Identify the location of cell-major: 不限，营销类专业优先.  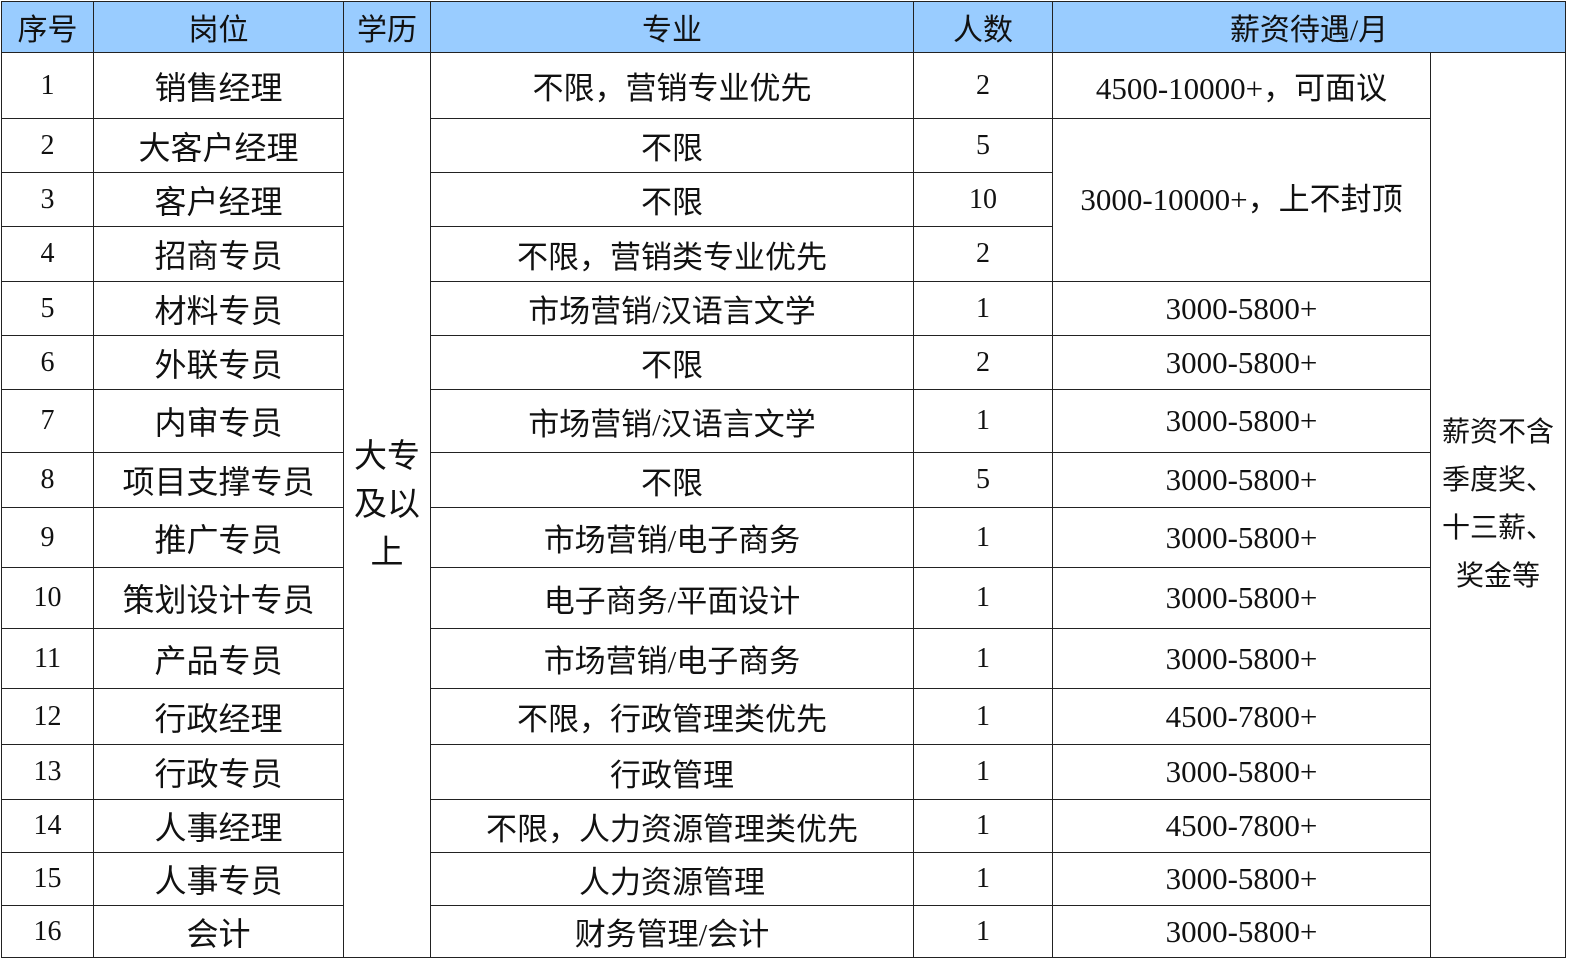
(672, 254).